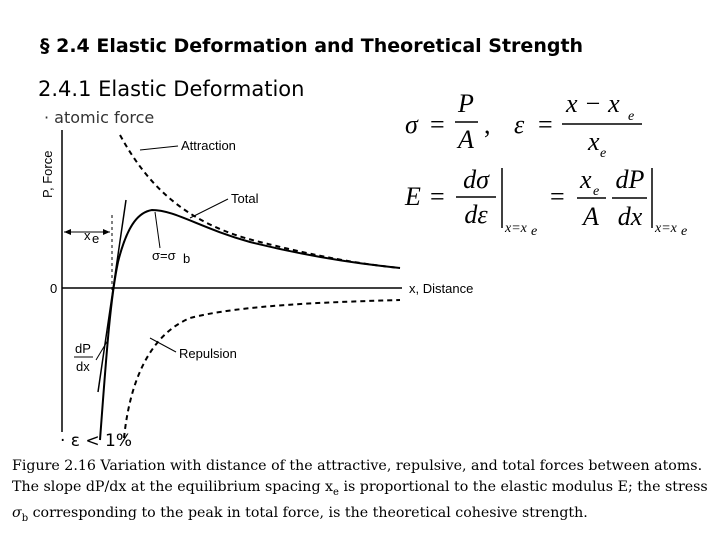 The width and height of the screenshot is (720, 540). Describe the element at coordinates (336, 492) in the screenshot. I see `caption-subscript: e` at that location.